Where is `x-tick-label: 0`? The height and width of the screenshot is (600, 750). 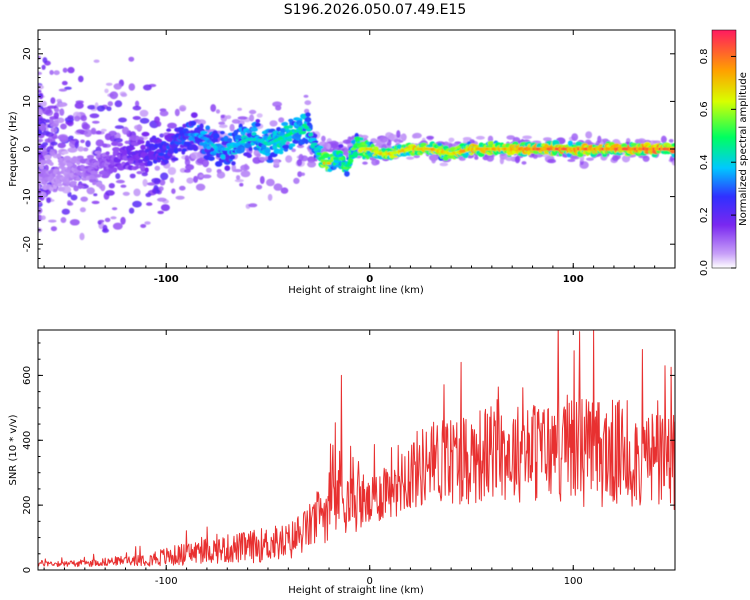
x-tick-label: 0 is located at coordinates (369, 279).